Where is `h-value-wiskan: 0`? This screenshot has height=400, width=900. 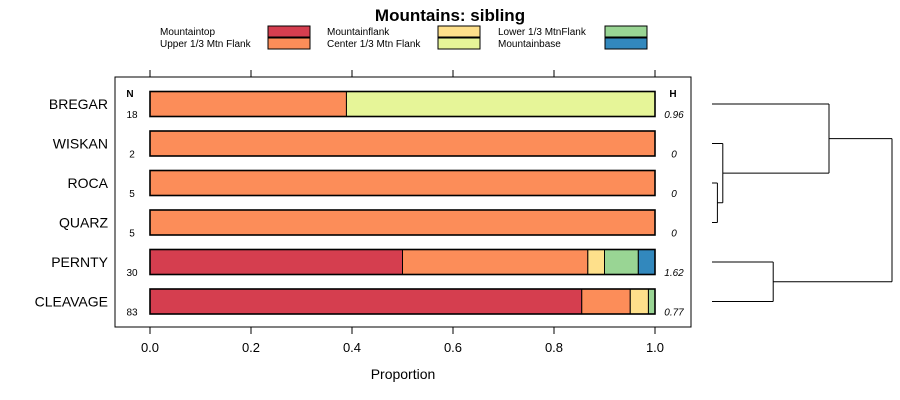
h-value-wiskan: 0 is located at coordinates (674, 155).